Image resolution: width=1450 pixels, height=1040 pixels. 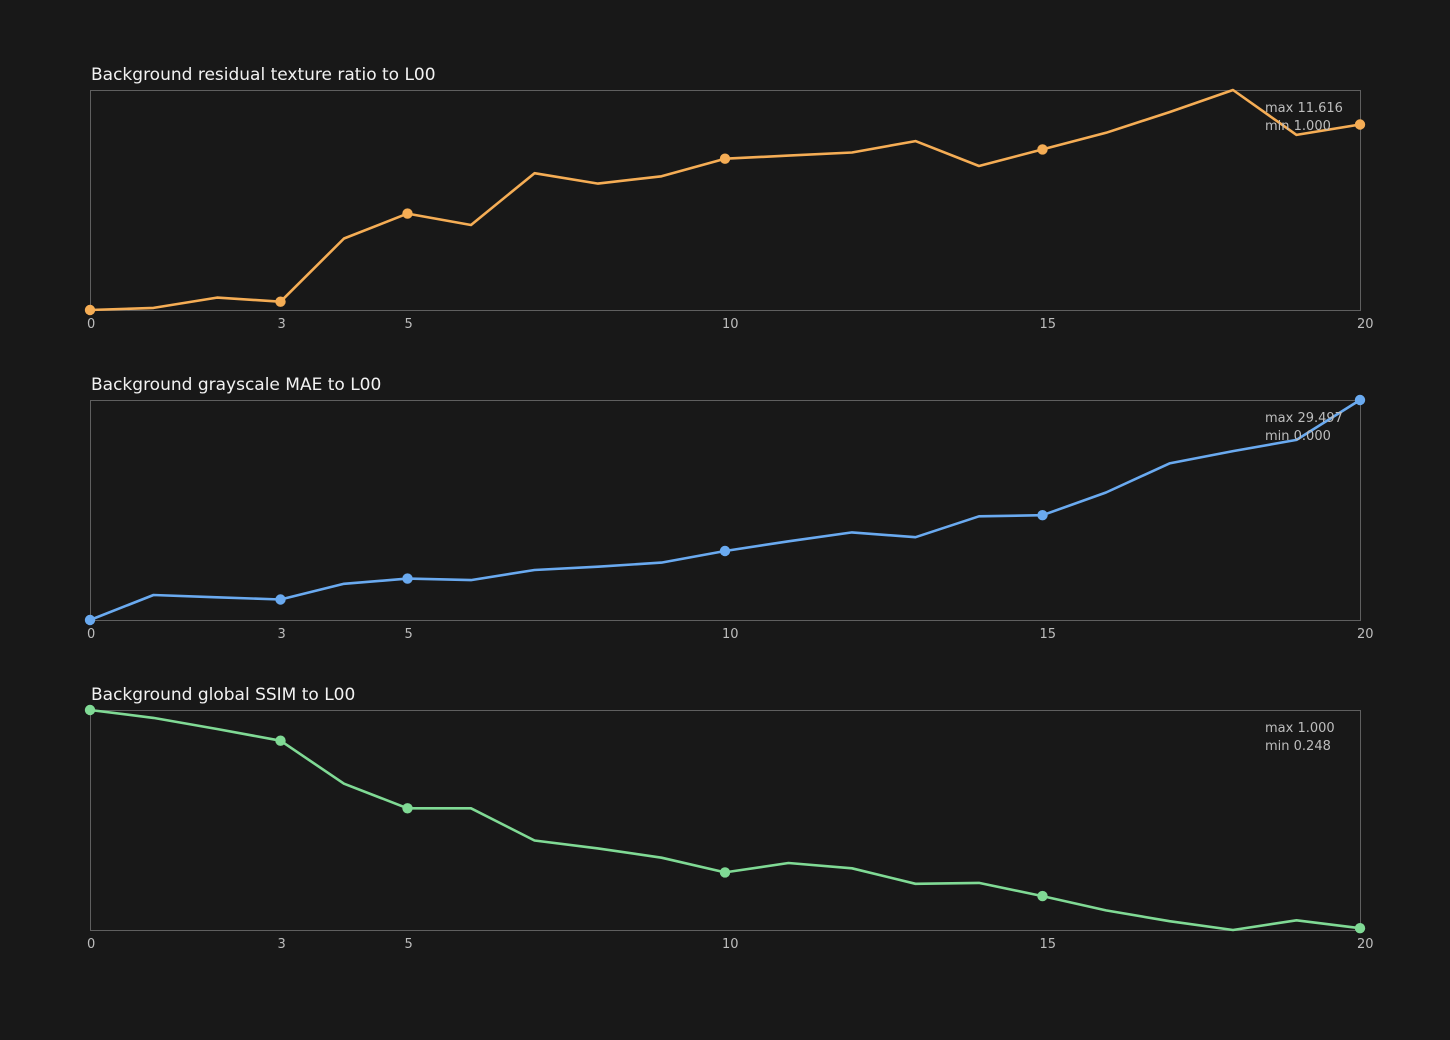 What do you see at coordinates (1298, 436) in the screenshot?
I see `stat-min: min 0.000` at bounding box center [1298, 436].